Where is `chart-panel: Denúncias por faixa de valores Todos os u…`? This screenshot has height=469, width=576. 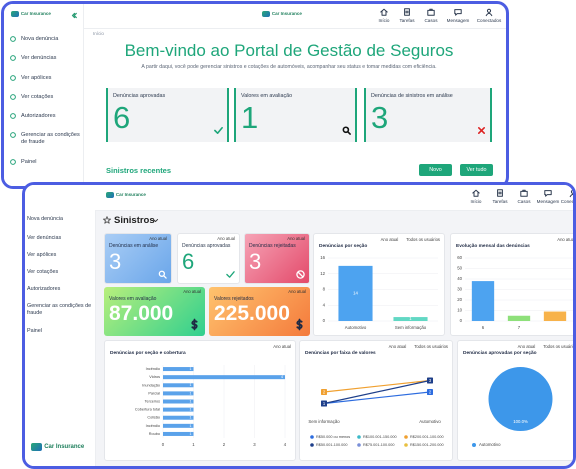 chart-panel: Denúncias por faixa de valores Todos os u… is located at coordinates (376, 400).